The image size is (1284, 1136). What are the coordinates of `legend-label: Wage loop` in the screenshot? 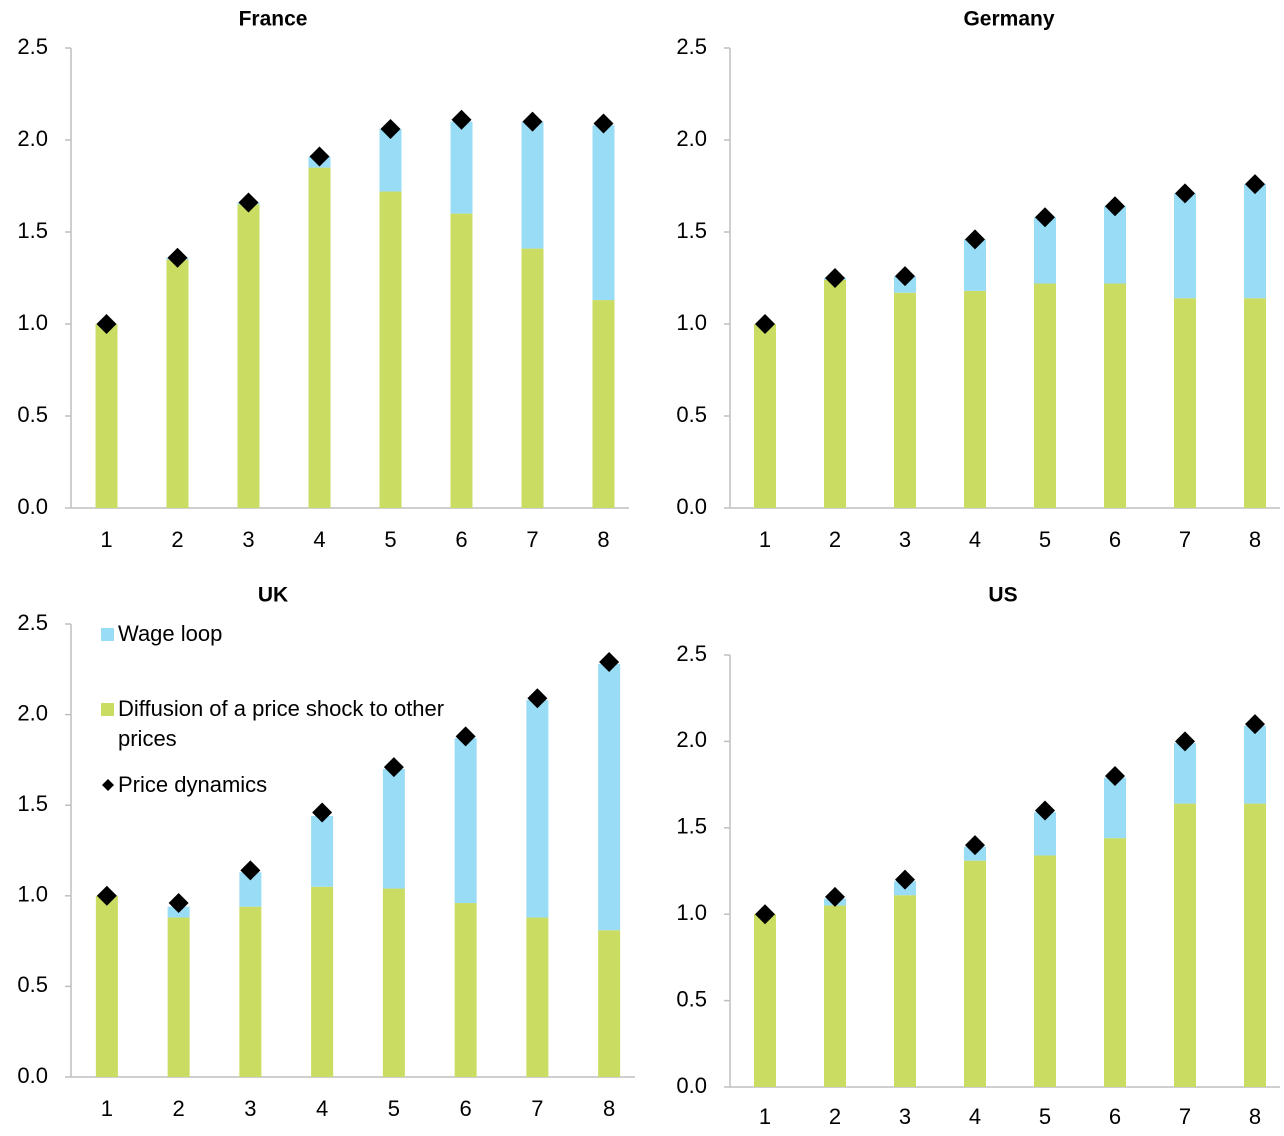 It's located at (170, 633).